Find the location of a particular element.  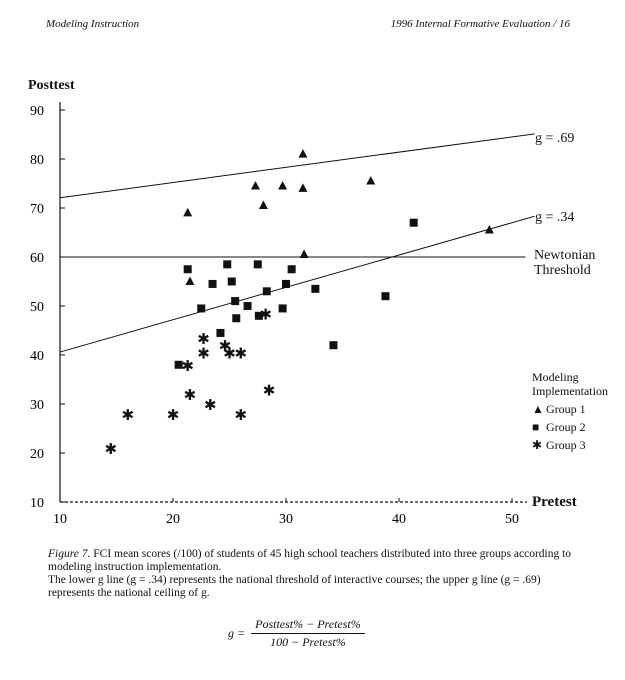

y-tick-label: 60 is located at coordinates (37, 258).